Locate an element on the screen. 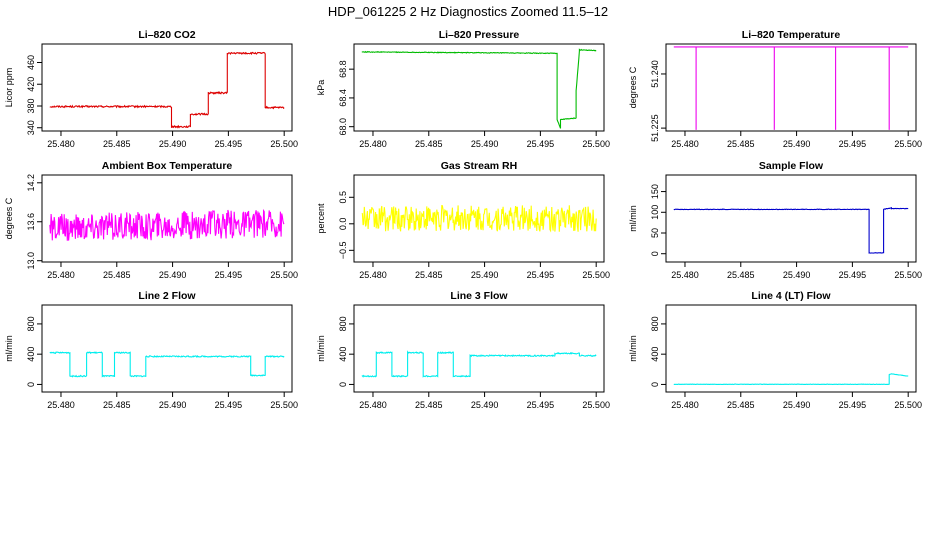 Image resolution: width=936 pixels, height=540 pixels. panel-title: Li–820 Pressure is located at coordinates (479, 35).